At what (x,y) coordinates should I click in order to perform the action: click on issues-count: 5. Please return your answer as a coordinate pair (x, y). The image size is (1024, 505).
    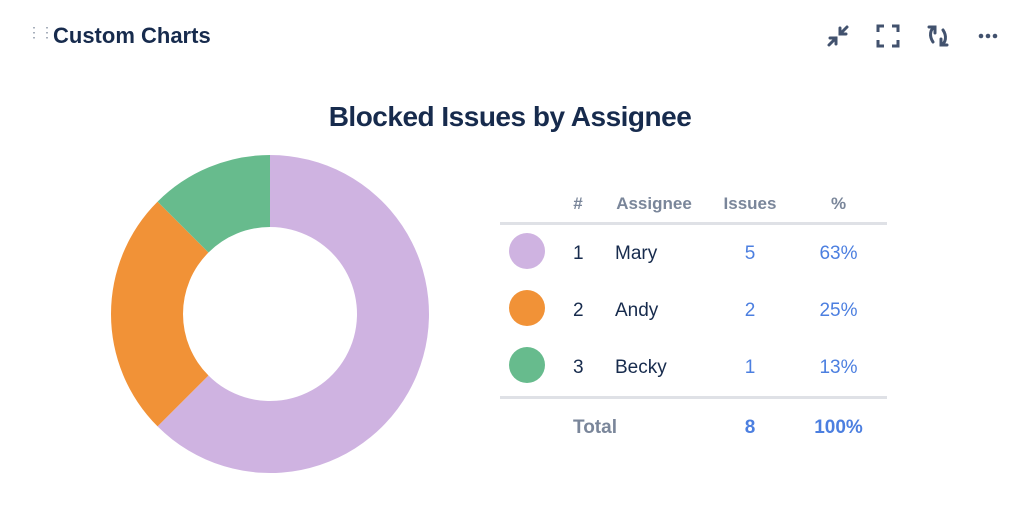
    Looking at the image, I should click on (750, 253).